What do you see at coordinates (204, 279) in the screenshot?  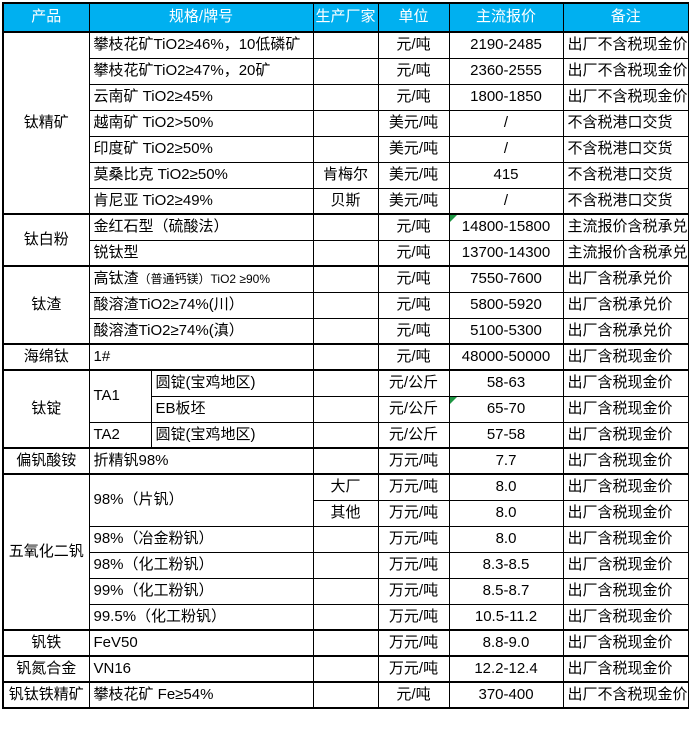 I see `spec-detail-text: （普通钙镁）TiO2 ≥90%` at bounding box center [204, 279].